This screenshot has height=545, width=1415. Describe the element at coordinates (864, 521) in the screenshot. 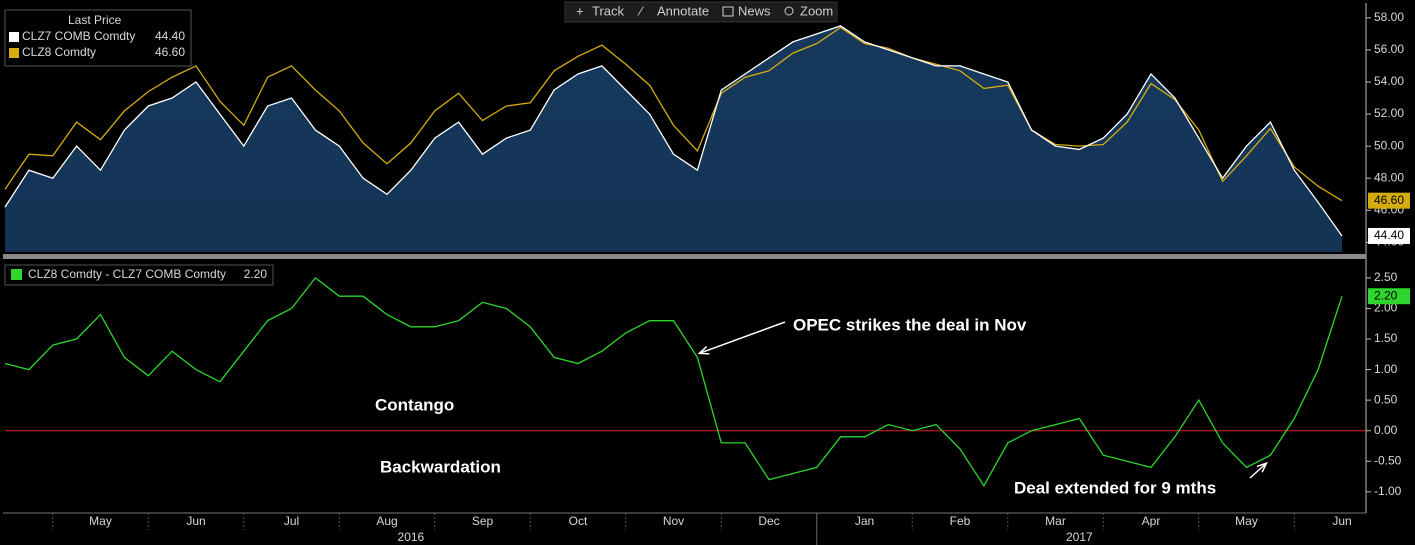

I see `x-tick-label: Jan` at that location.